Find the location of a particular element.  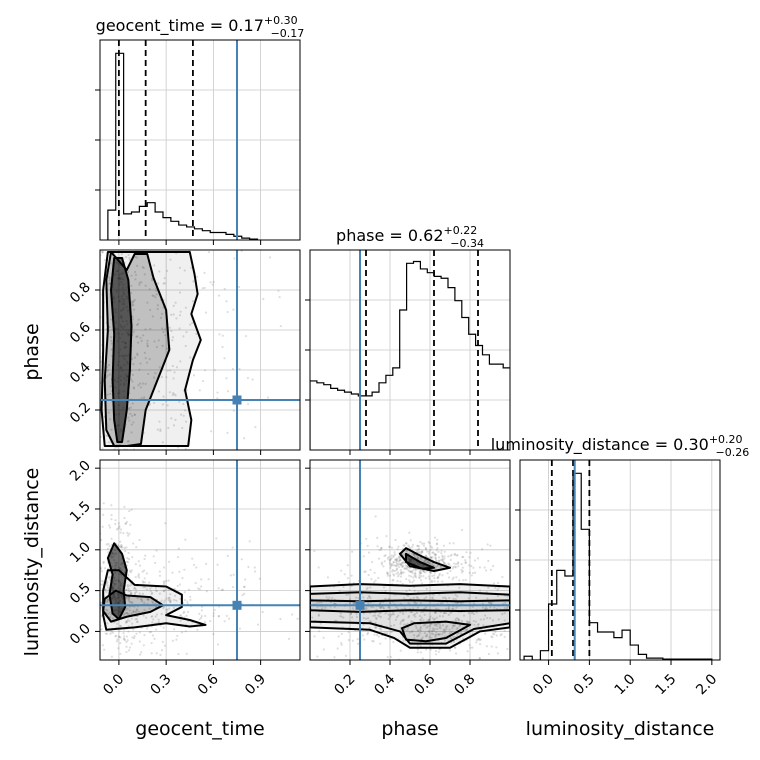

x-tick-label: 0.2 is located at coordinates (344, 684).